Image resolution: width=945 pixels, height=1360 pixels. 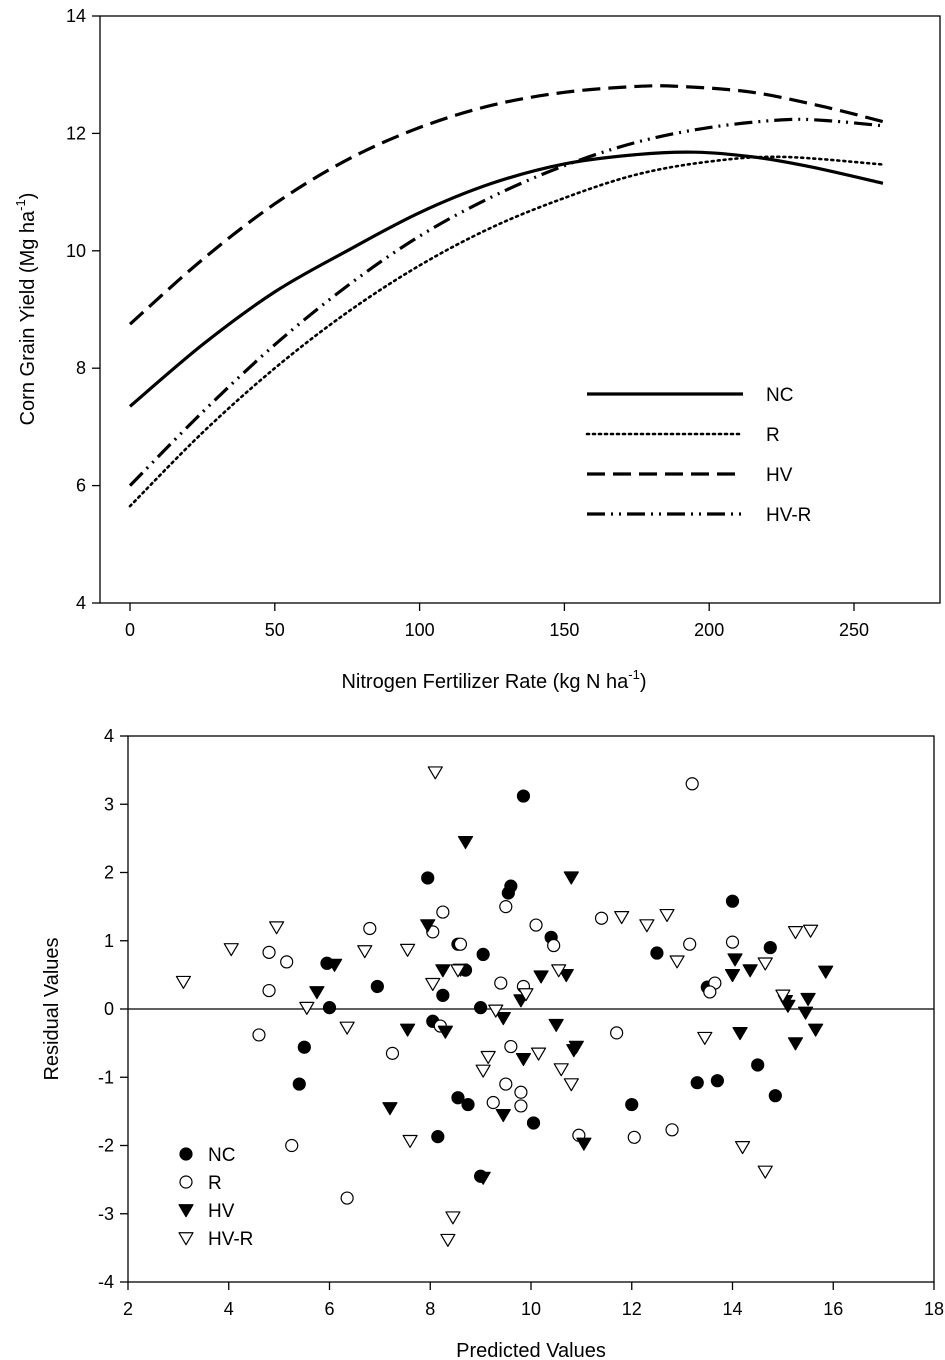 What do you see at coordinates (109, 736) in the screenshot?
I see `chart2-y-tick-label: 4` at bounding box center [109, 736].